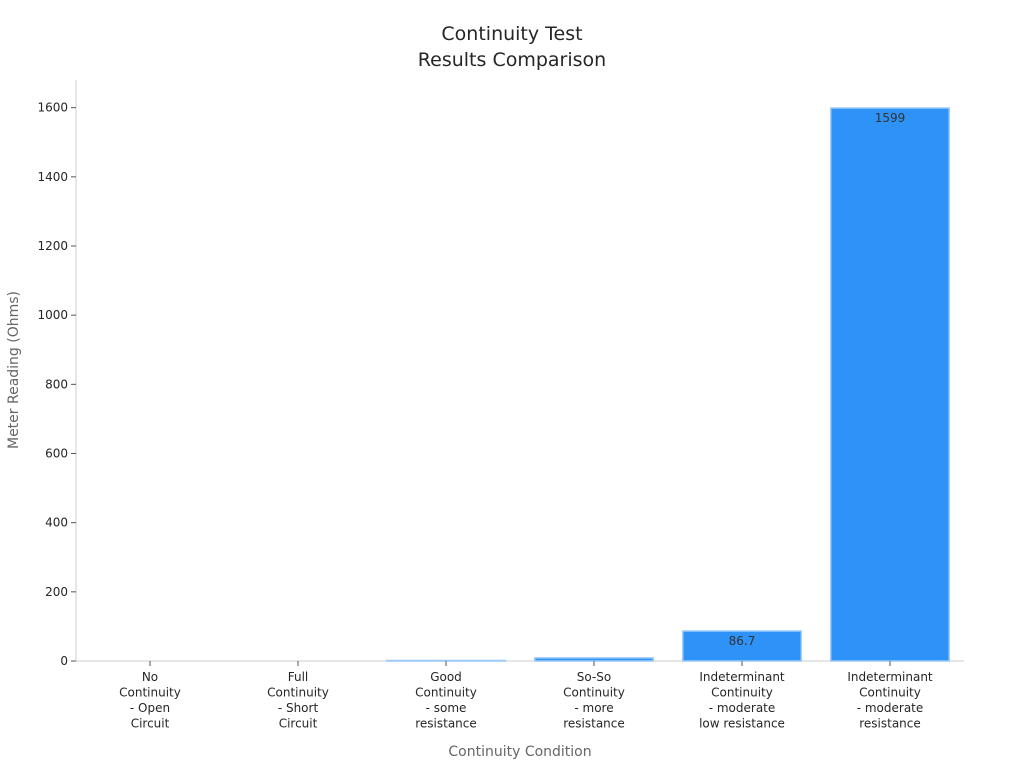 This screenshot has width=1024, height=768. Describe the element at coordinates (52, 177) in the screenshot. I see `y-tick-label: 1400` at that location.